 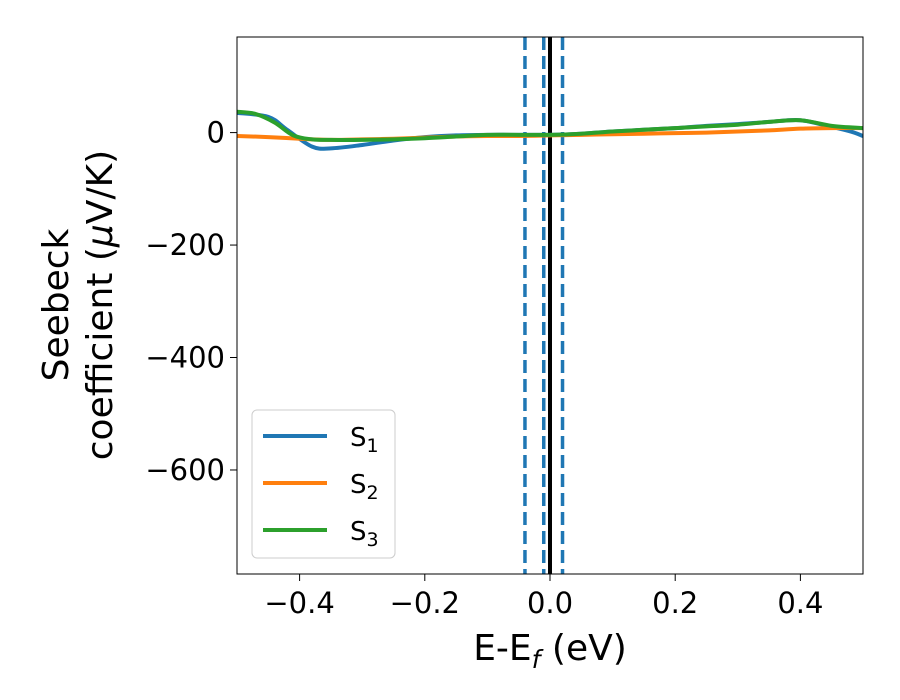 What do you see at coordinates (364, 487) in the screenshot?
I see `legend-label-2: S2` at bounding box center [364, 487].